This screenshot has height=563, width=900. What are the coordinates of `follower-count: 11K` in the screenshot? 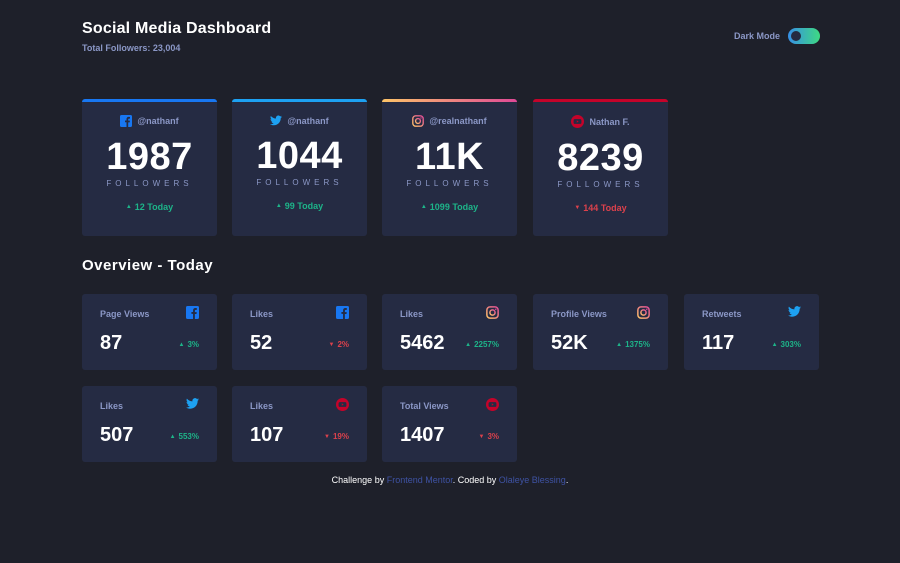 It's located at (449, 157).